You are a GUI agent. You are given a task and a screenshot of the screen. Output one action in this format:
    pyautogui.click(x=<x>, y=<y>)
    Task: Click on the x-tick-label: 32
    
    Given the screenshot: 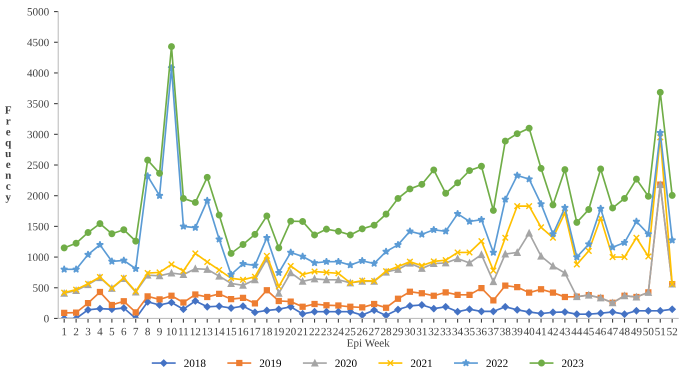 What is the action you would take?
    pyautogui.click(x=433, y=332)
    